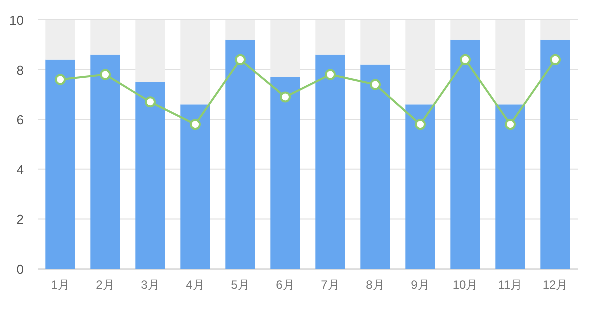  I want to click on y-tick-label: 2, so click(20, 220).